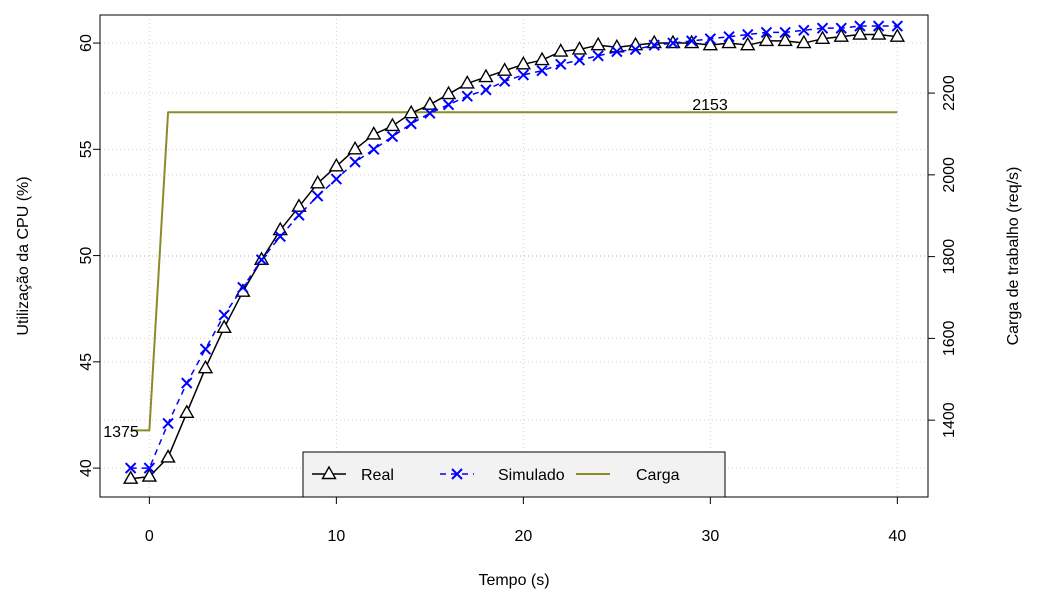 This screenshot has width=1038, height=597. I want to click on x-tick-label: 0, so click(149, 536).